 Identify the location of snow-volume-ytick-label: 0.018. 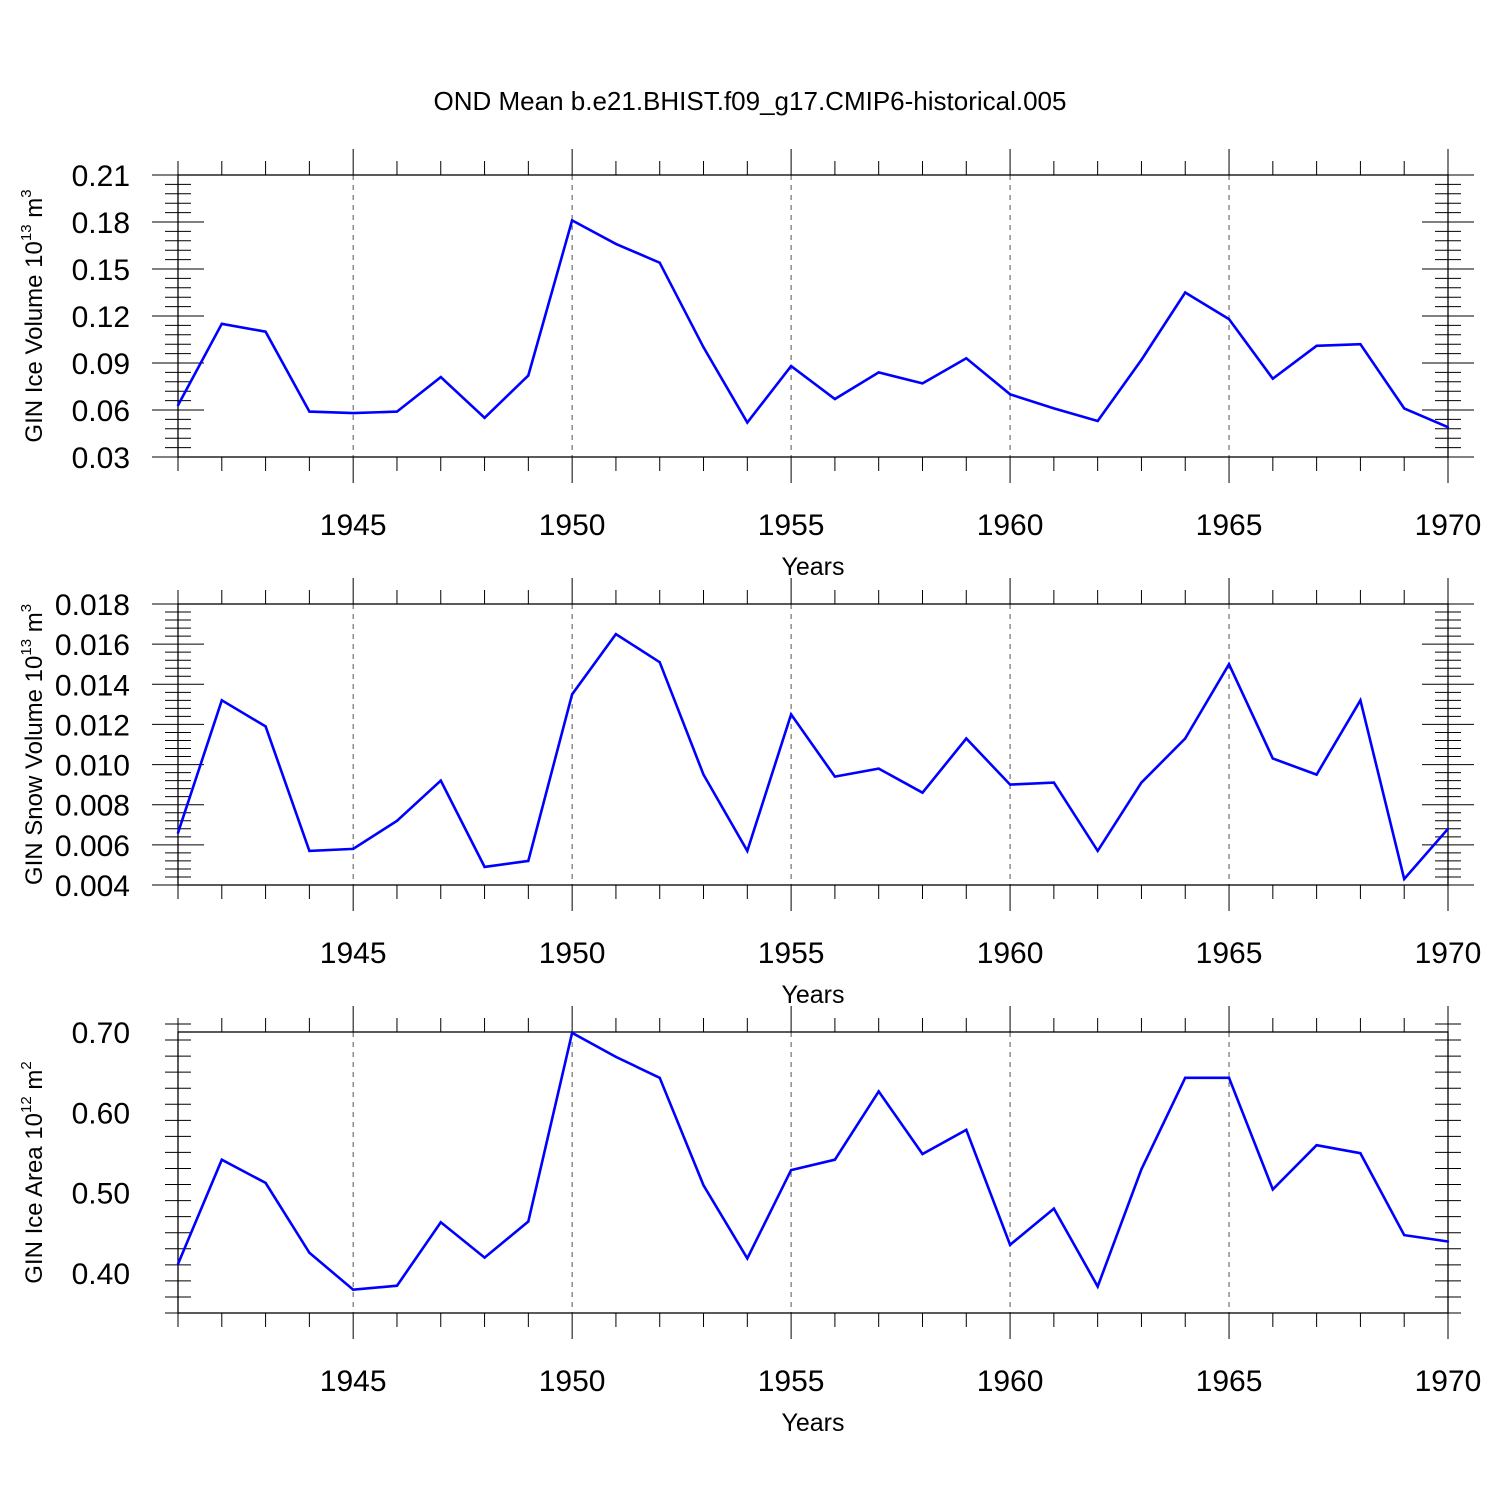
(92, 605).